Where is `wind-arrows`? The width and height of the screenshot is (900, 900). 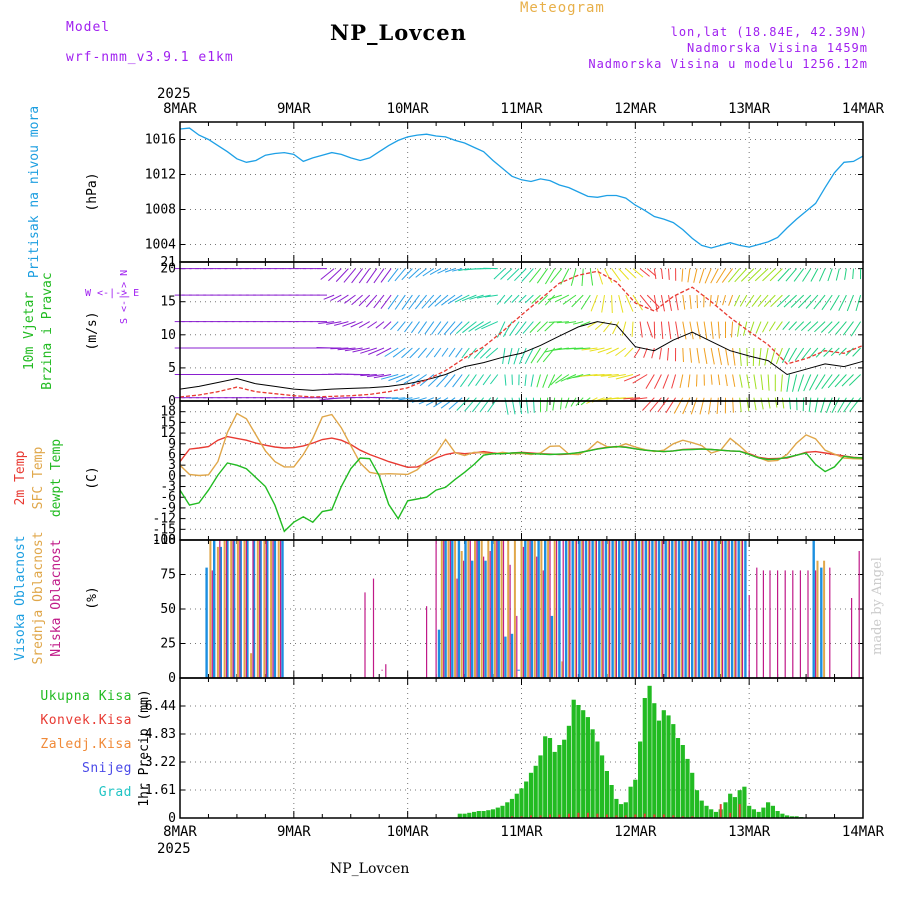 wind-arrows is located at coordinates (518, 341).